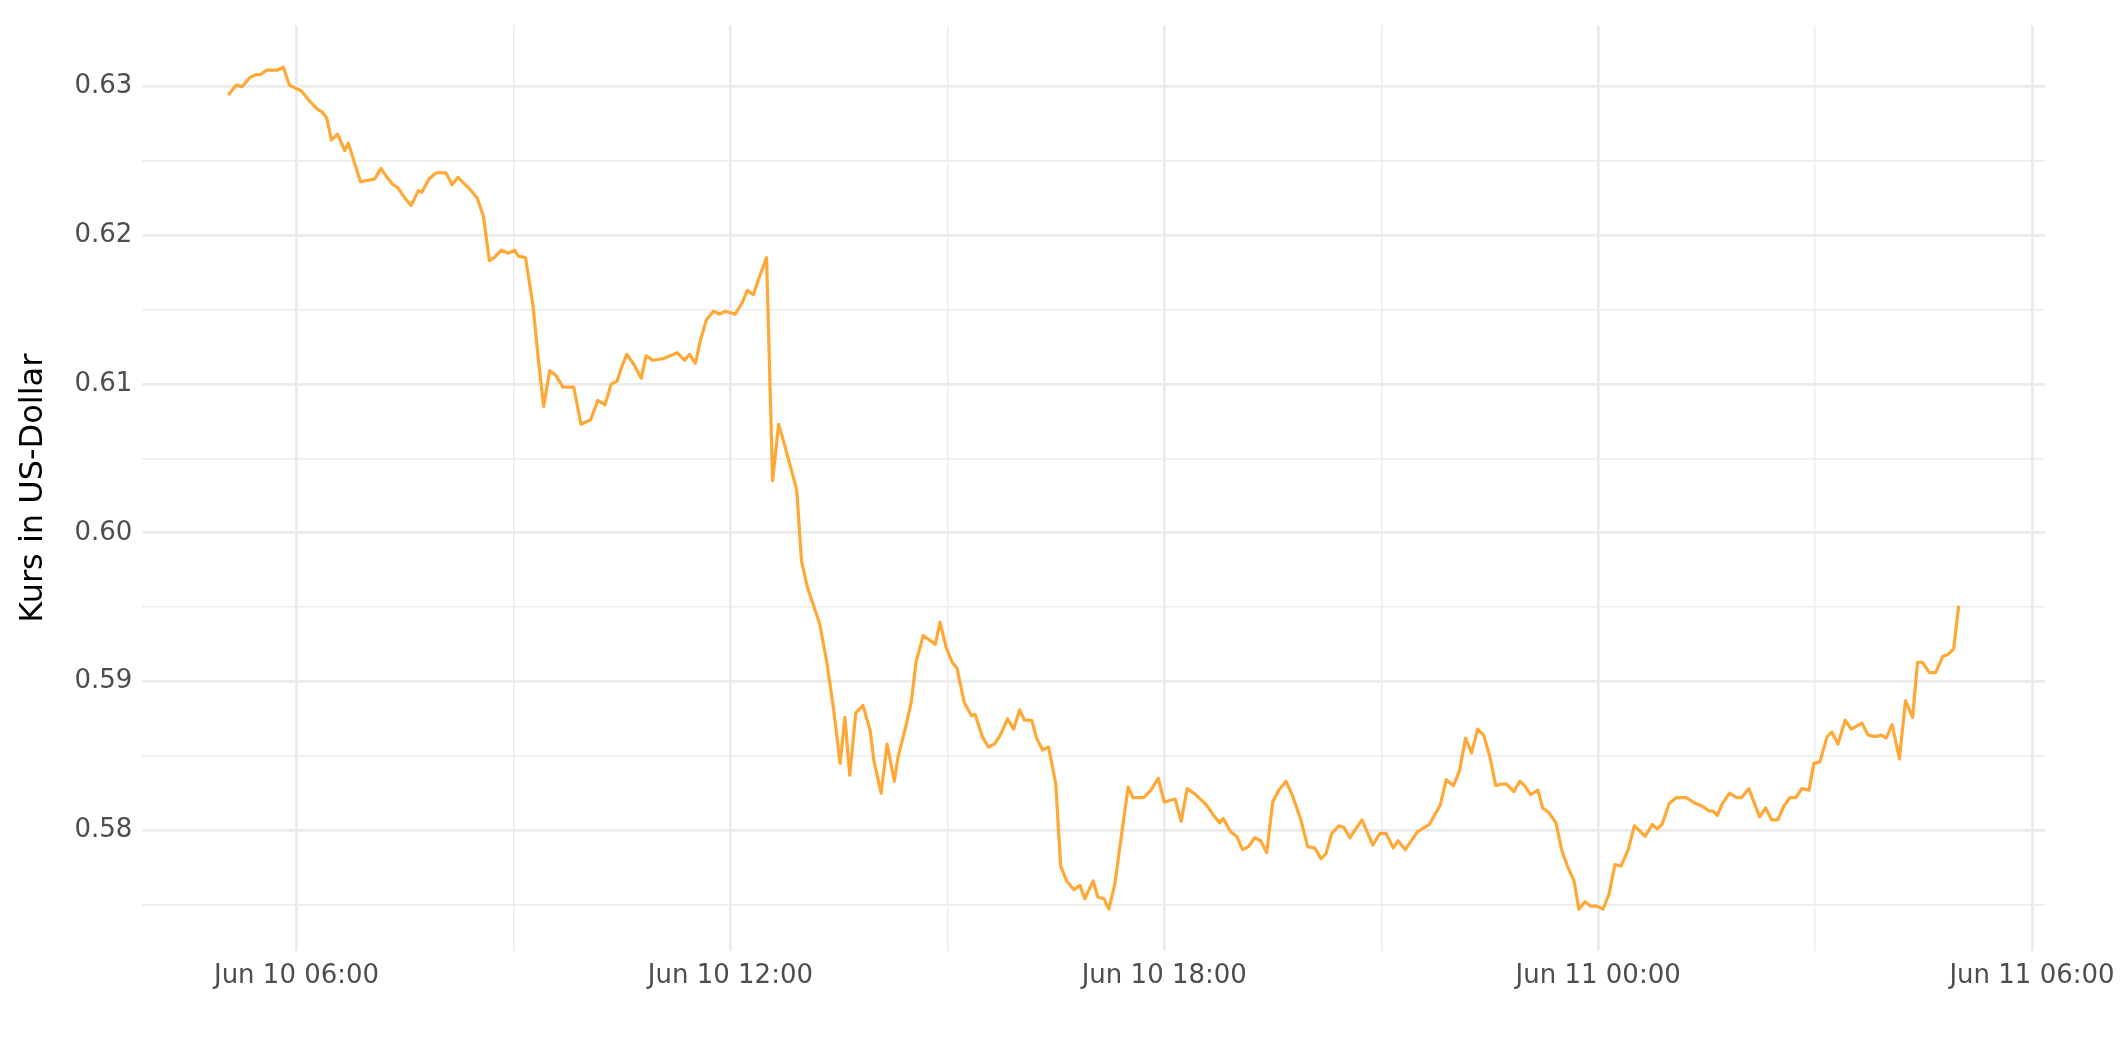 The height and width of the screenshot is (1062, 2125). I want to click on y-axis-title: Kurs in US-Dollar, so click(30, 487).